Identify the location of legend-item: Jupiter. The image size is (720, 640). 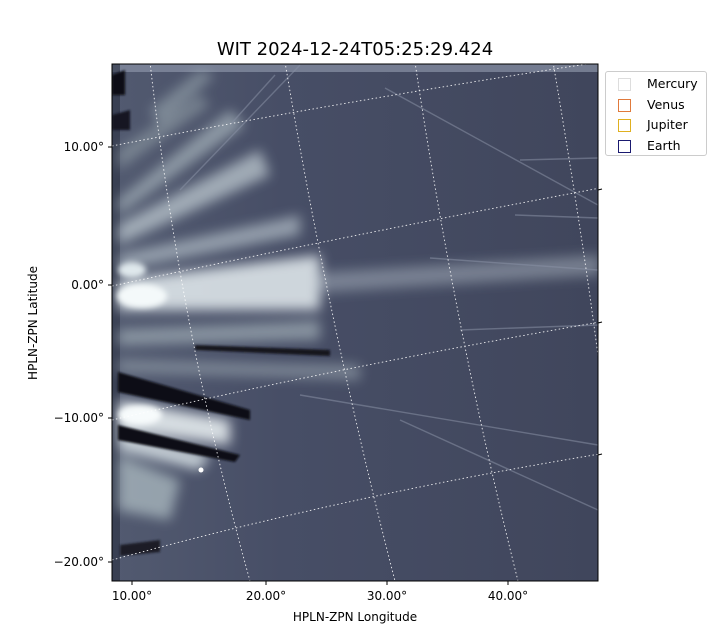
(656, 126).